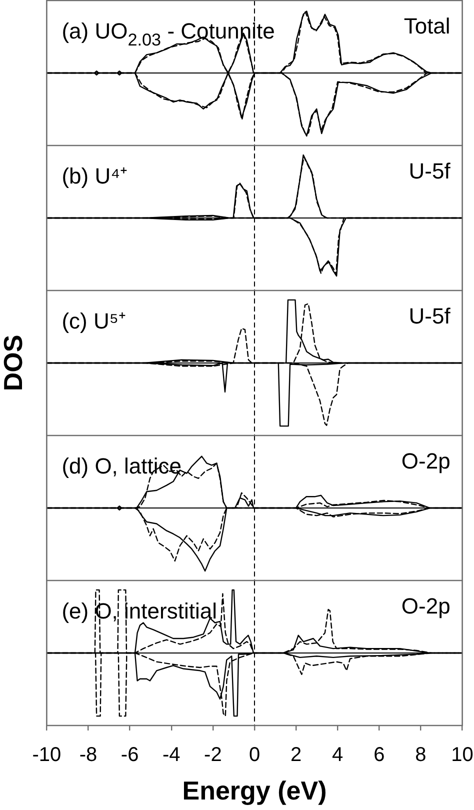 The image size is (474, 810). Describe the element at coordinates (88, 755) in the screenshot. I see `x-tick-label: -8` at that location.